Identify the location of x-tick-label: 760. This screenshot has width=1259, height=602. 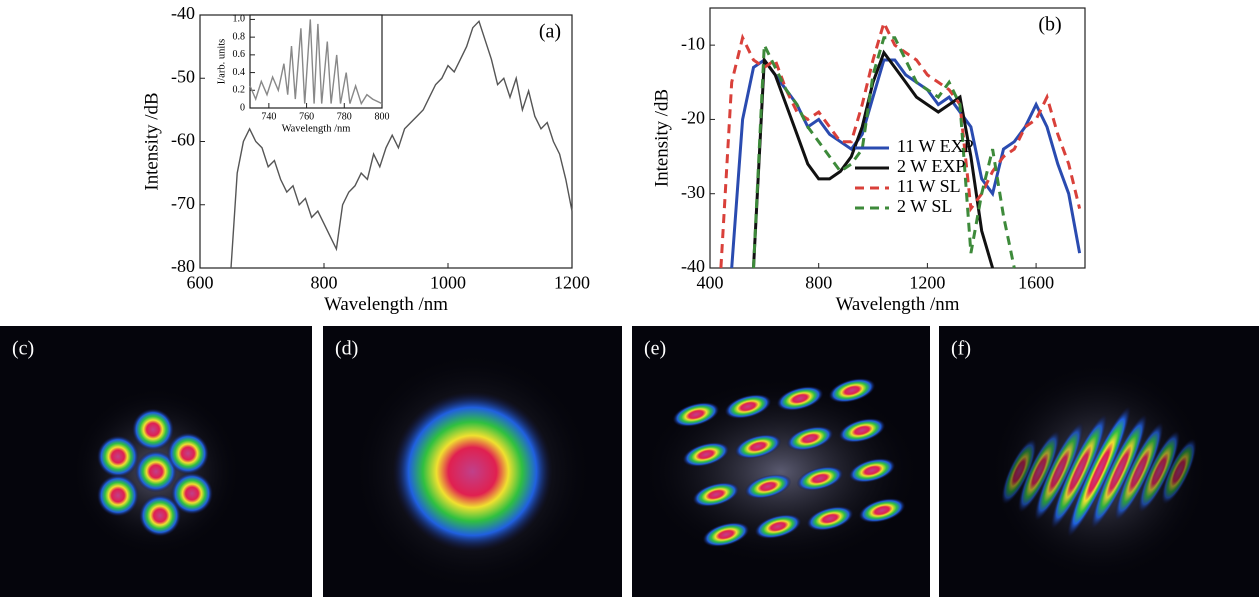
(306, 116).